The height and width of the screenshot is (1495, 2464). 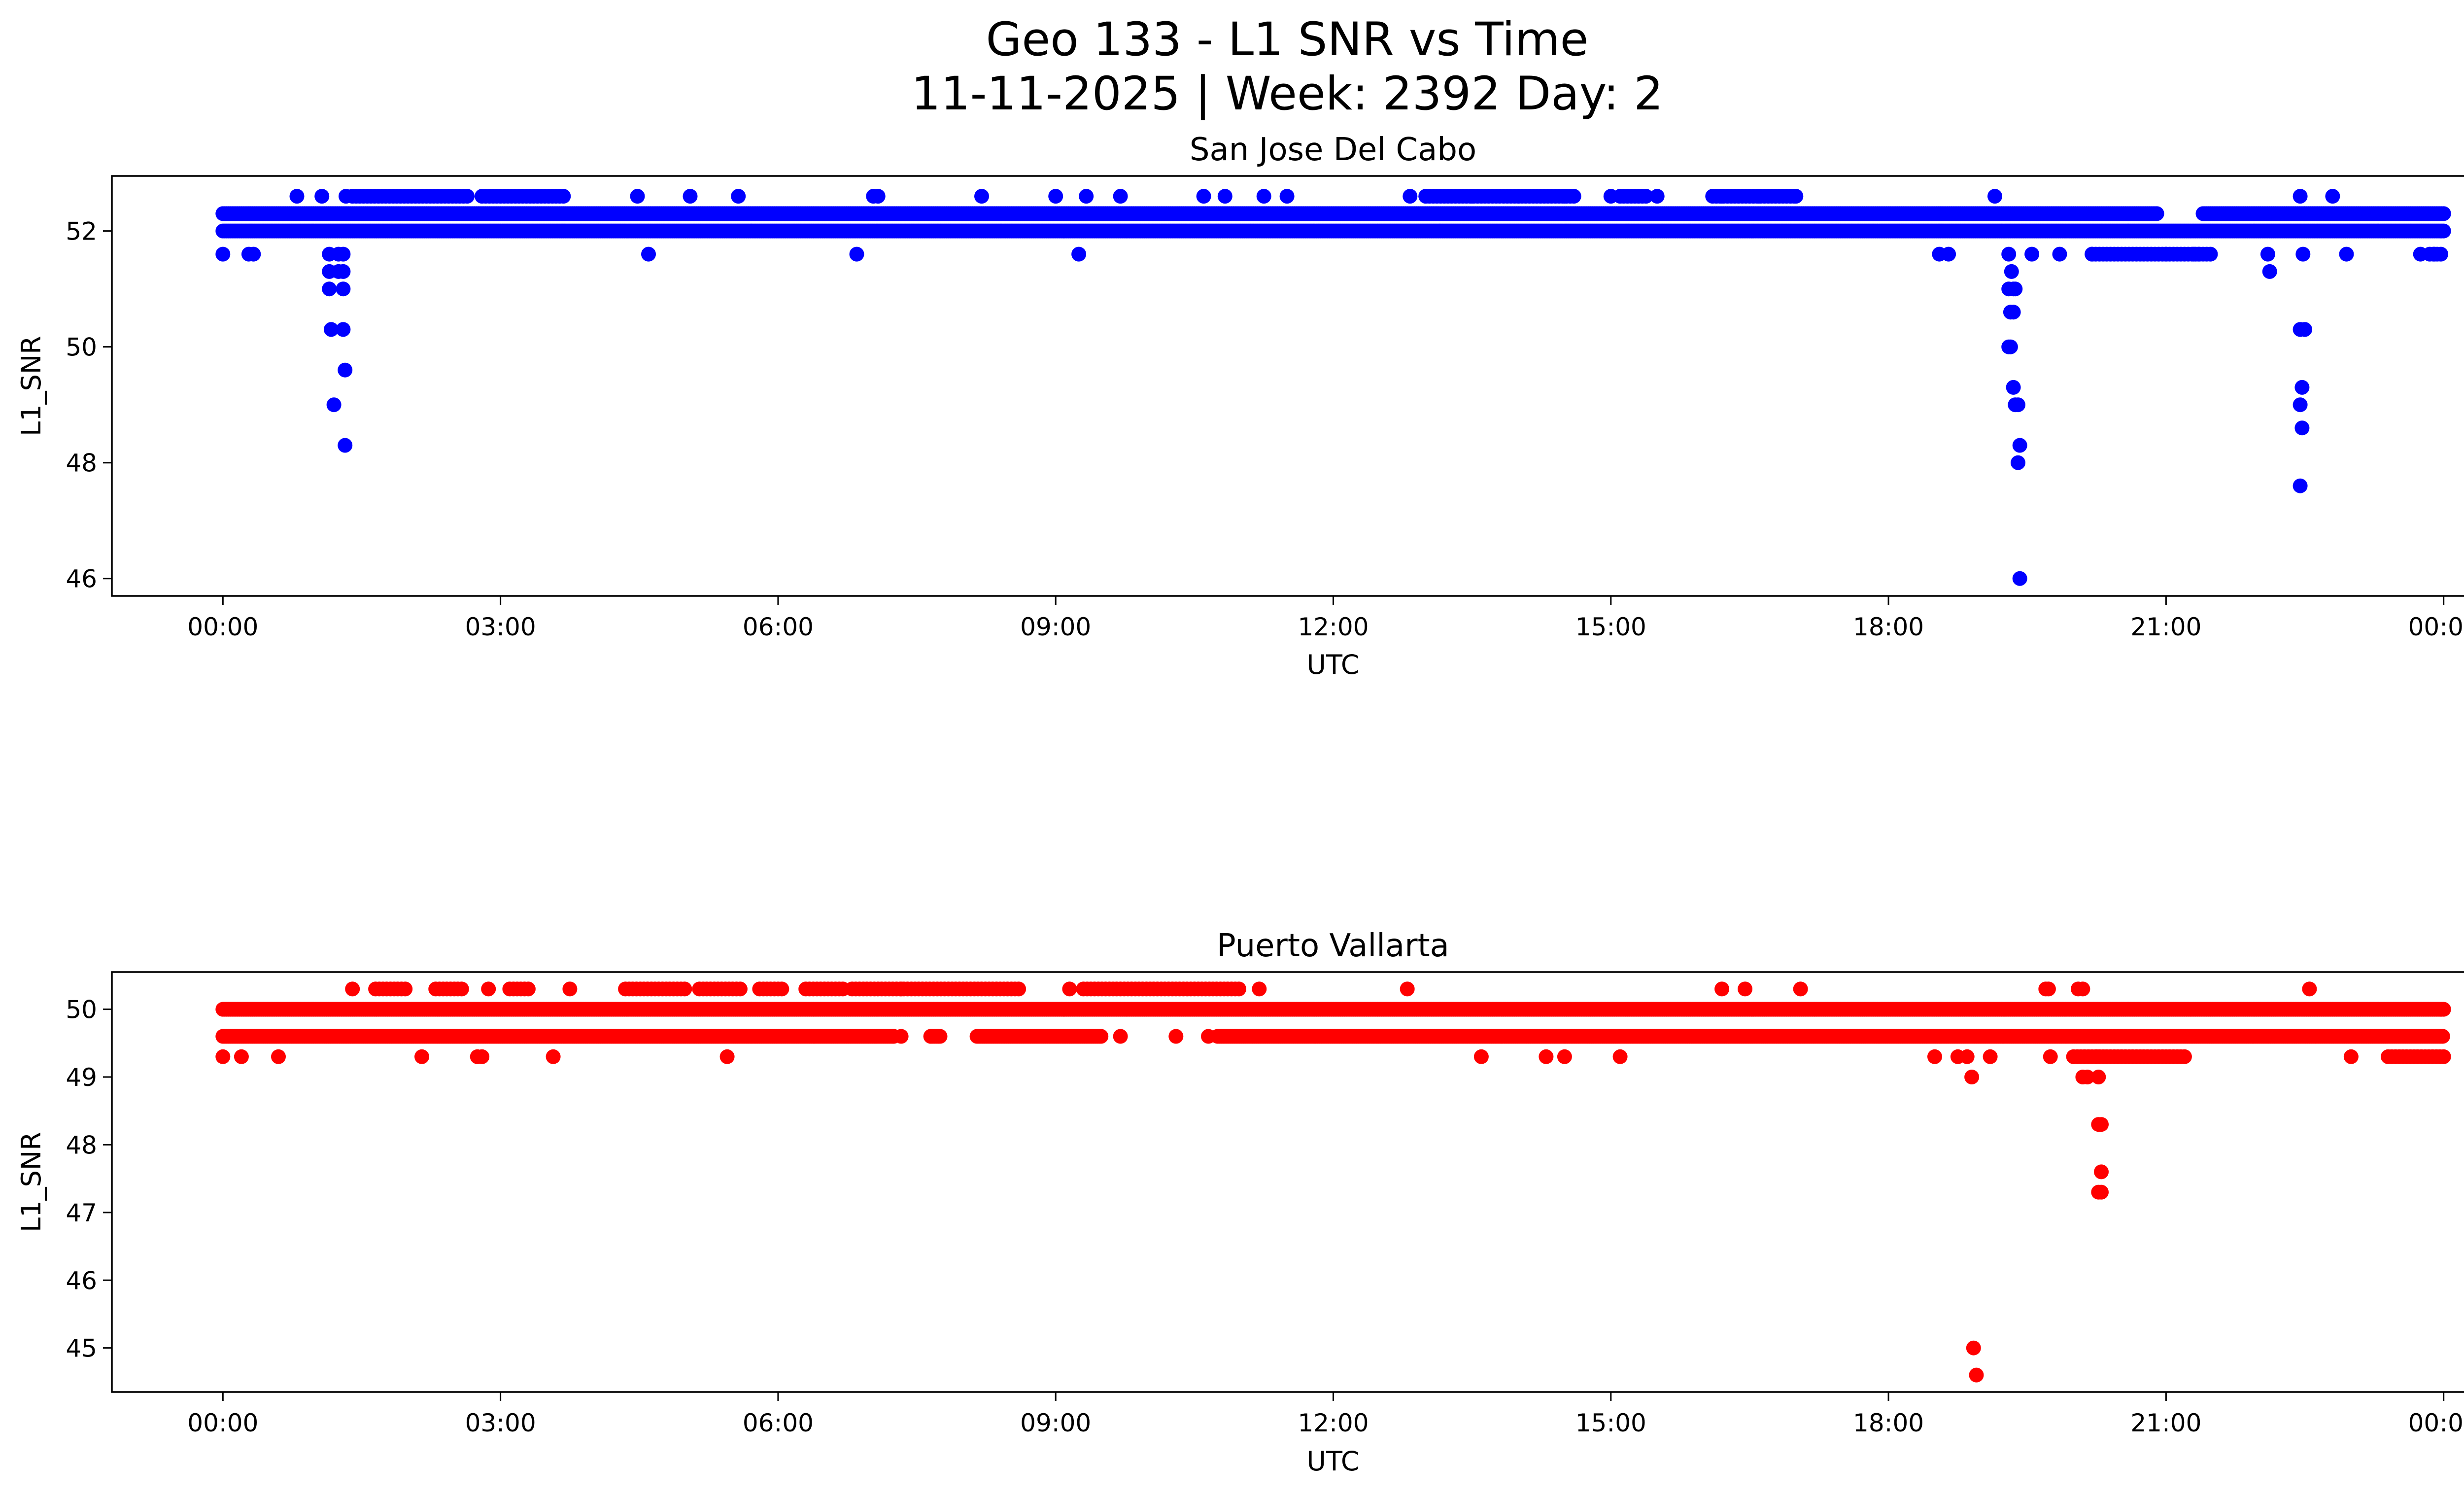 I want to click on x-tick-label: 06:00, so click(x=778, y=627).